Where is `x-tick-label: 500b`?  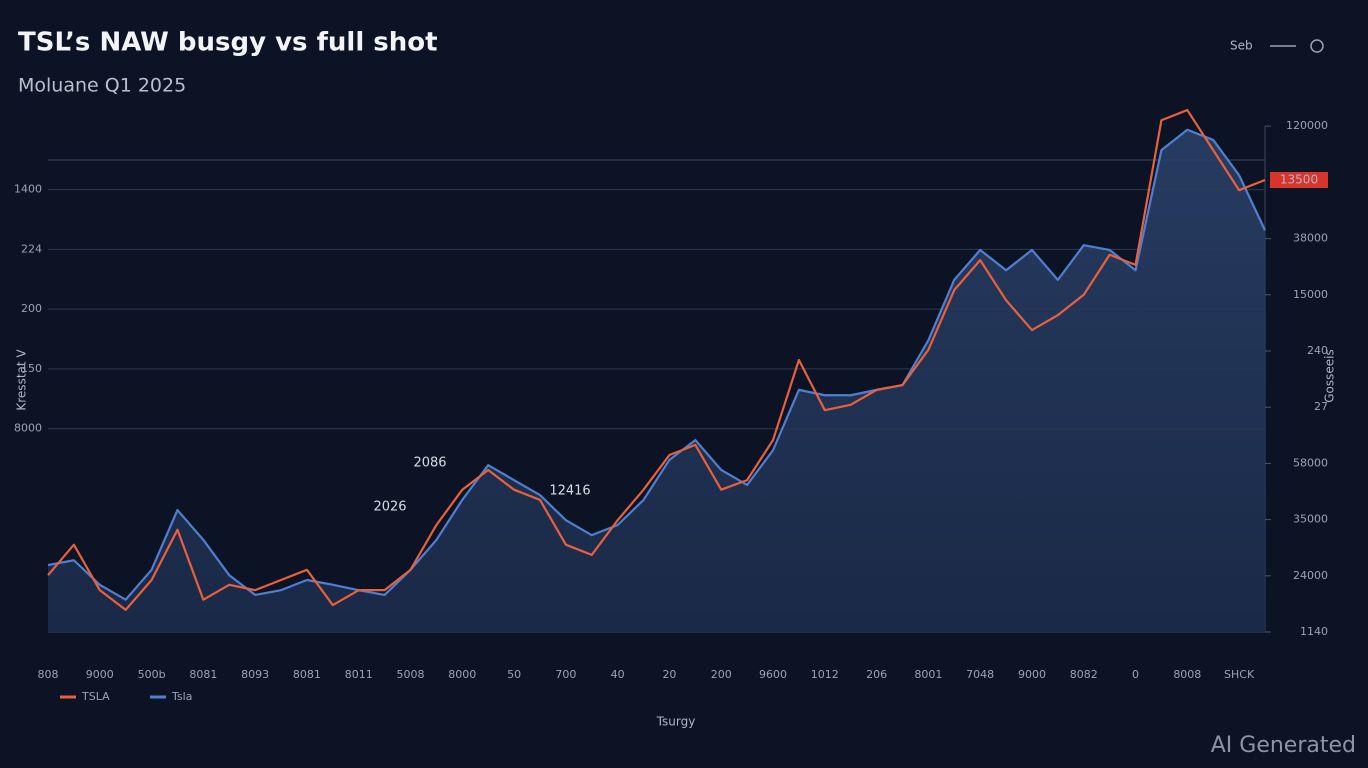
x-tick-label: 500b is located at coordinates (152, 674).